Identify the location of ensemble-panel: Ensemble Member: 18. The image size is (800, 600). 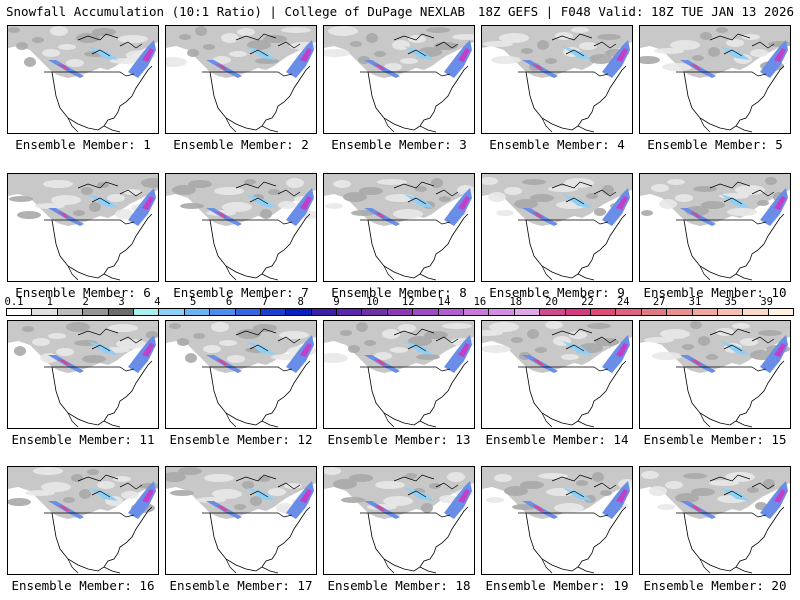
(399, 529).